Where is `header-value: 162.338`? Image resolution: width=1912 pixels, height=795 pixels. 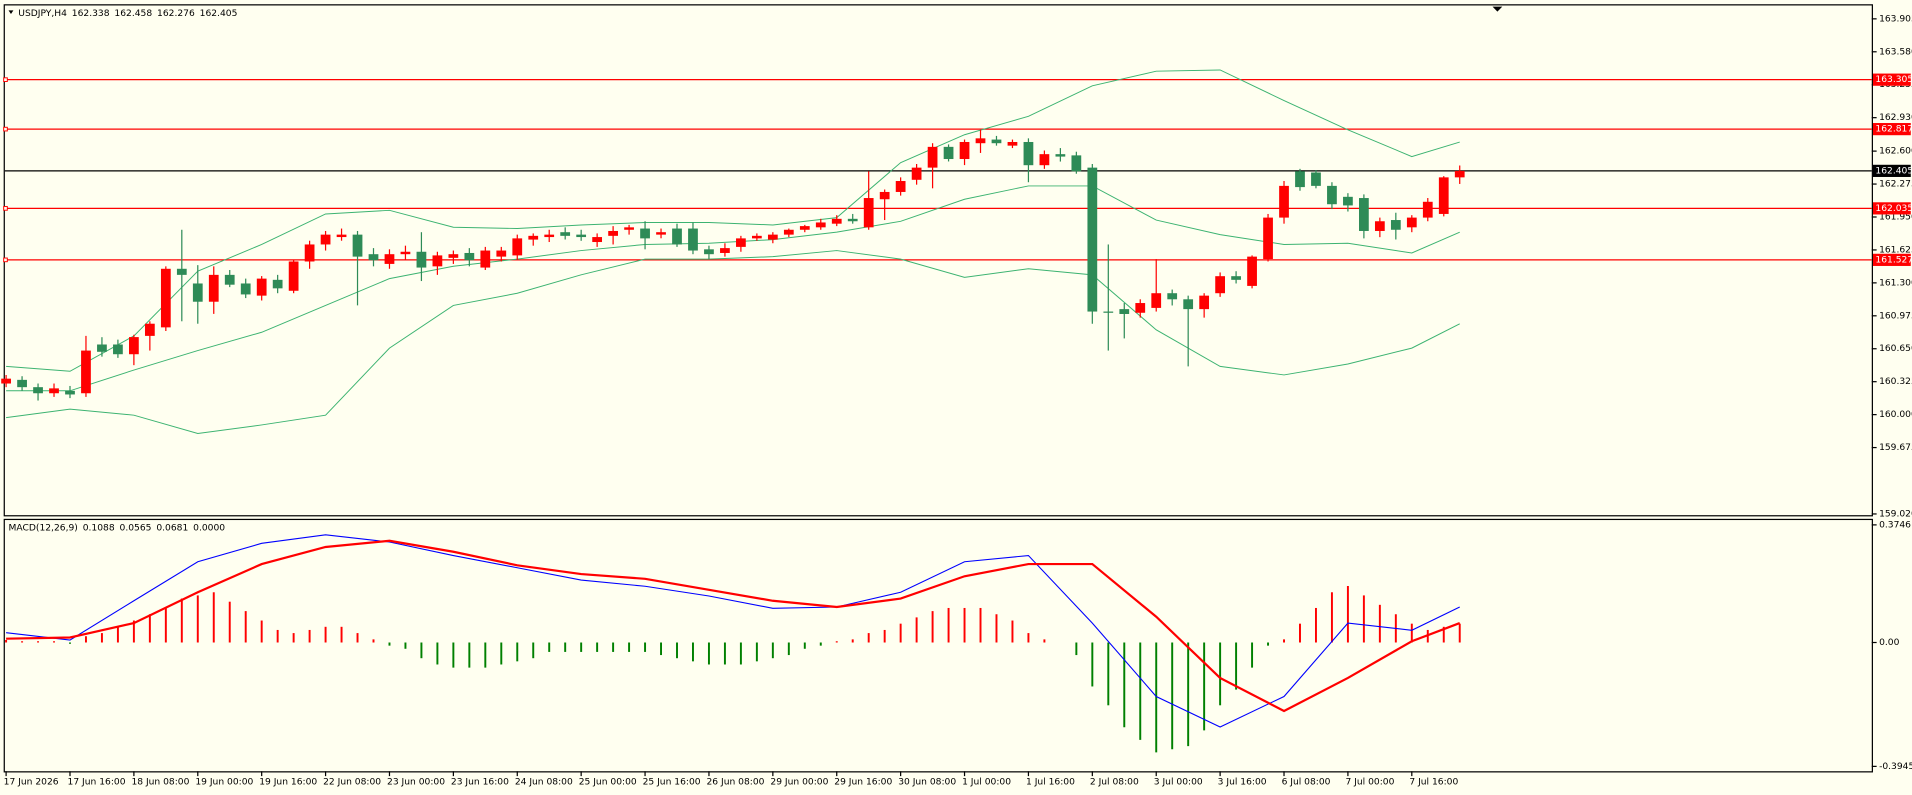
header-value: 162.338 is located at coordinates (91, 13).